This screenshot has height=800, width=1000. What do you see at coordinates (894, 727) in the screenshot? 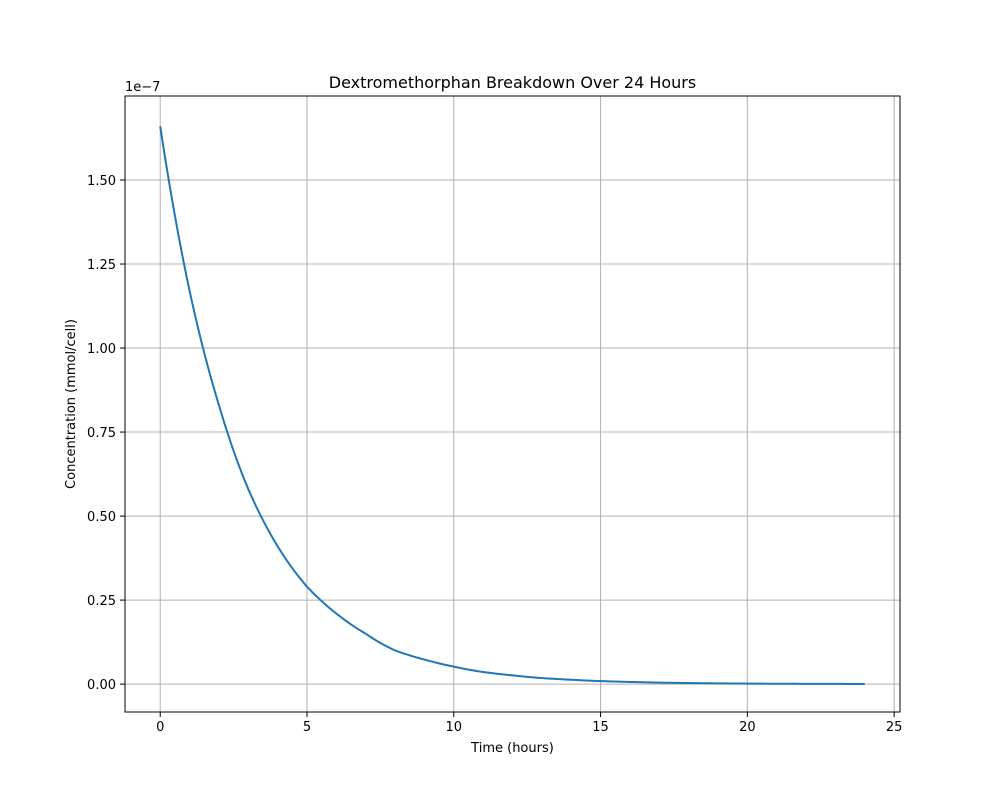
I see `x-tick-label: 25` at bounding box center [894, 727].